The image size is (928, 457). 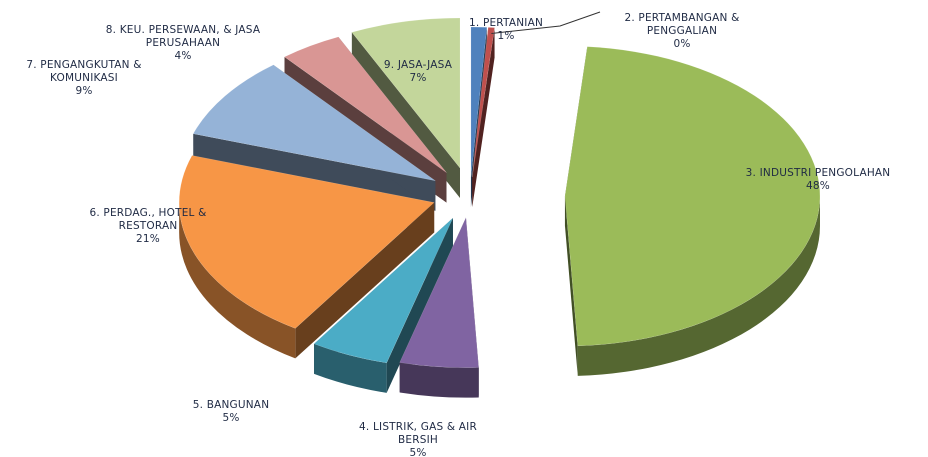 What do you see at coordinates (506, 29) in the screenshot?
I see `slice-label-1: 1. PERTANIAN 1%` at bounding box center [506, 29].